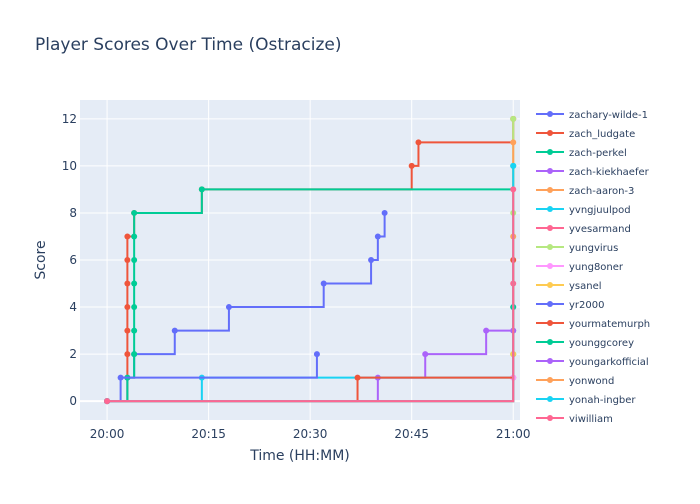 The height and width of the screenshot is (504, 700). Describe the element at coordinates (596, 267) in the screenshot. I see `legend-label: yung8oner` at that location.